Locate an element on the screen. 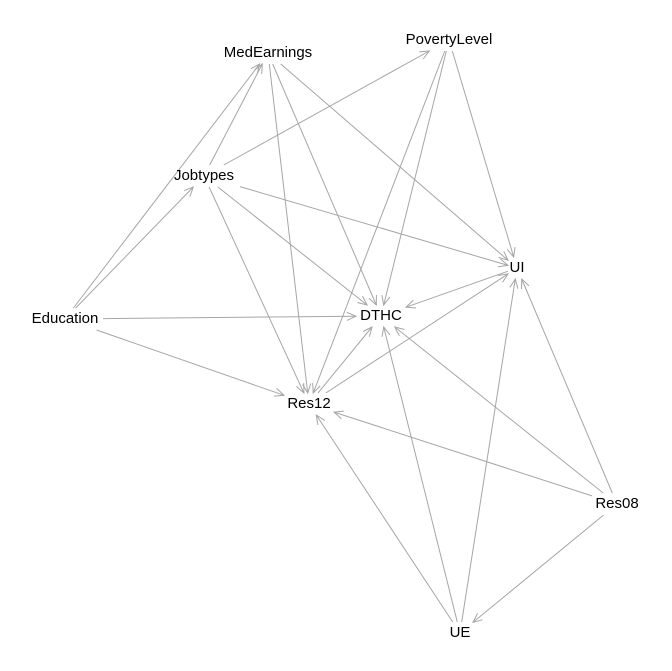 The image size is (672, 671). edge-res08-to-ui is located at coordinates (567, 385).